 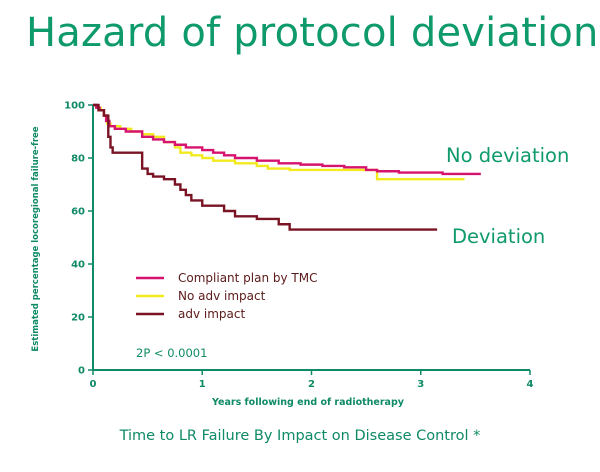 I want to click on x-axis-label: Years following end of radiotherapy, so click(x=308, y=402).